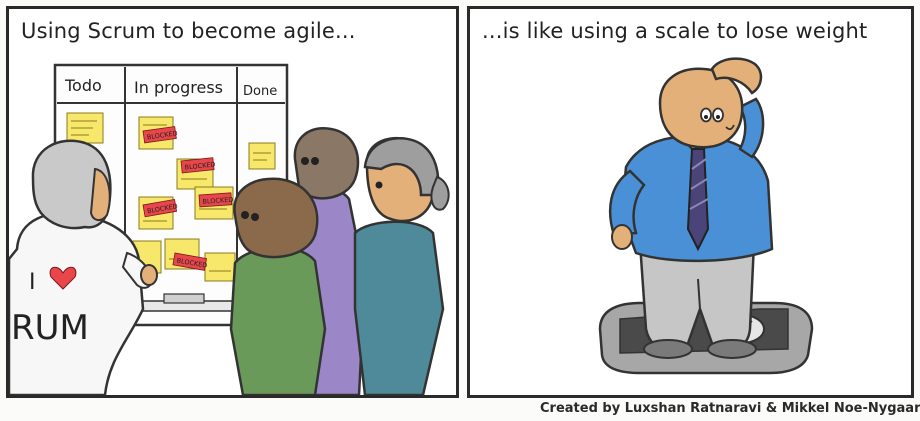  Describe the element at coordinates (83, 267) in the screenshot. I see `scrum-master-figure: I RUM` at that location.